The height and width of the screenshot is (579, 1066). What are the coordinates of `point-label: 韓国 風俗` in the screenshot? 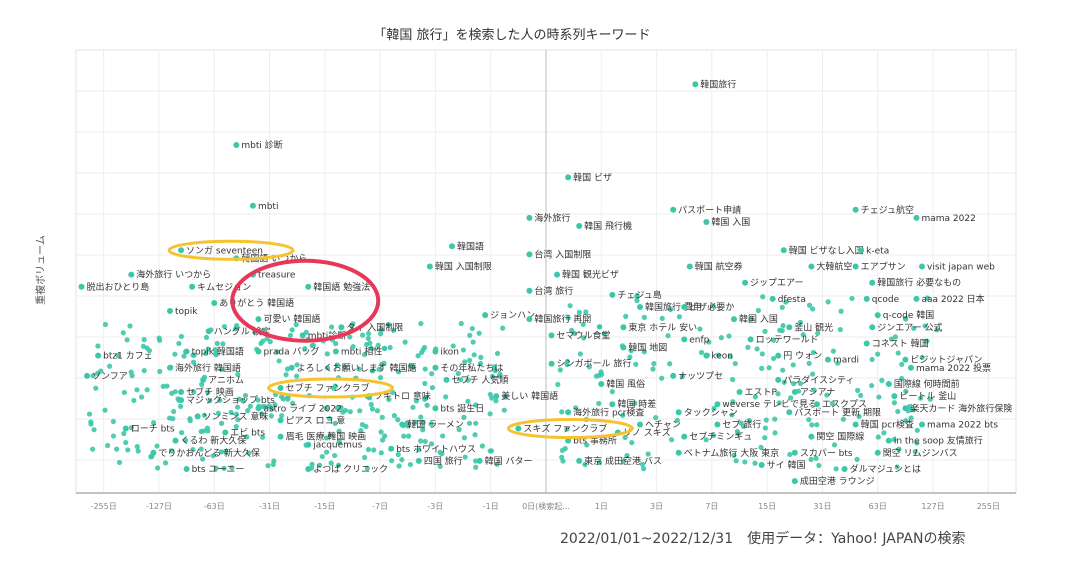 It's located at (625, 384).